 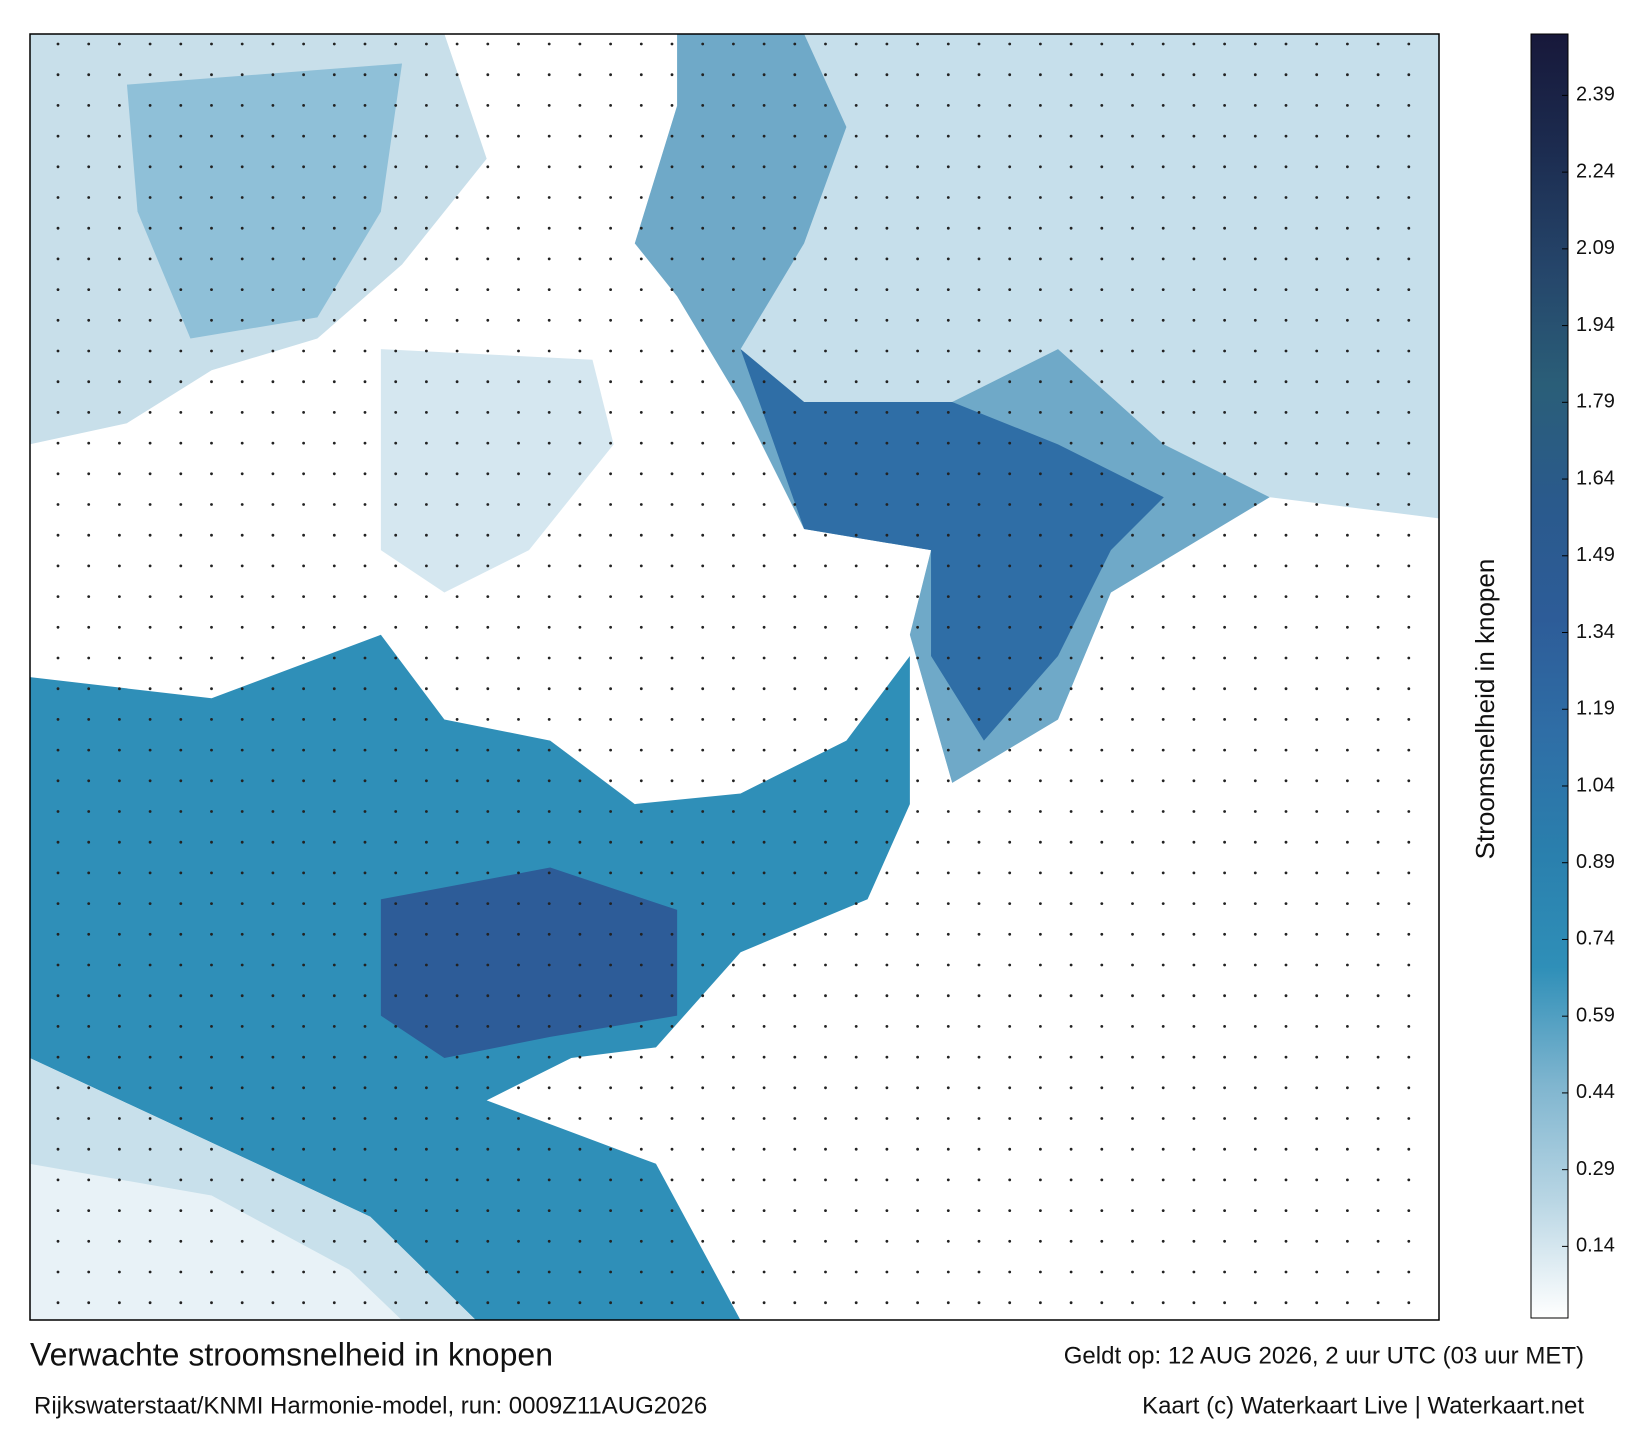 What do you see at coordinates (1595, 1246) in the screenshot?
I see `colorbar-tick-label: 0.14` at bounding box center [1595, 1246].